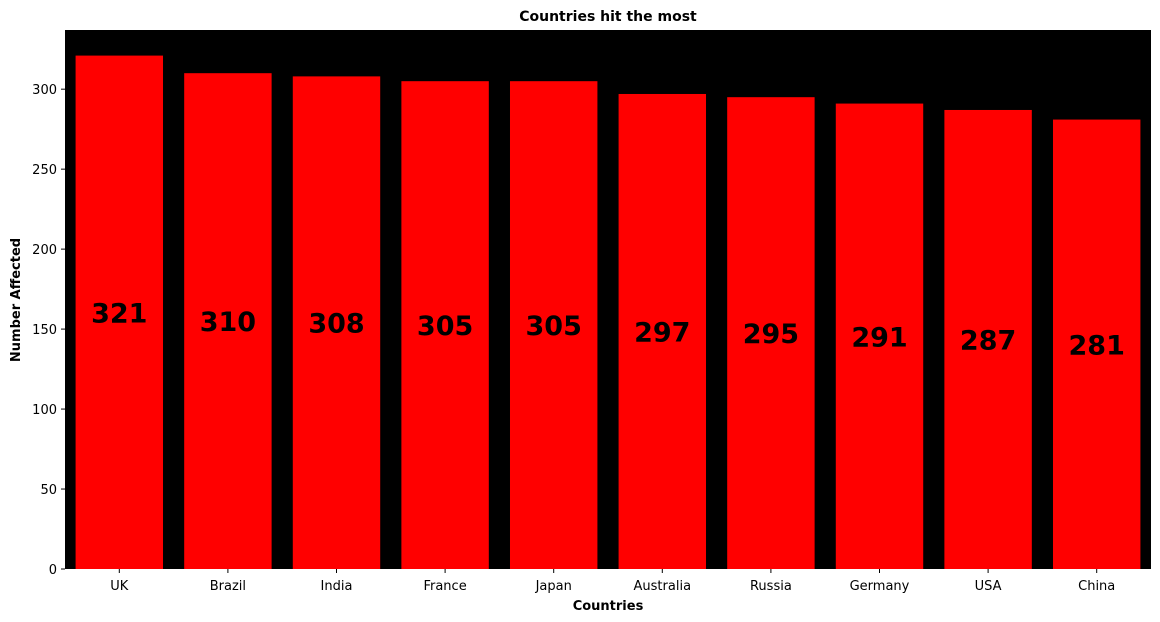 This screenshot has height=622, width=1160. Describe the element at coordinates (608, 17) in the screenshot. I see `chart-title: Countries hit the most` at that location.